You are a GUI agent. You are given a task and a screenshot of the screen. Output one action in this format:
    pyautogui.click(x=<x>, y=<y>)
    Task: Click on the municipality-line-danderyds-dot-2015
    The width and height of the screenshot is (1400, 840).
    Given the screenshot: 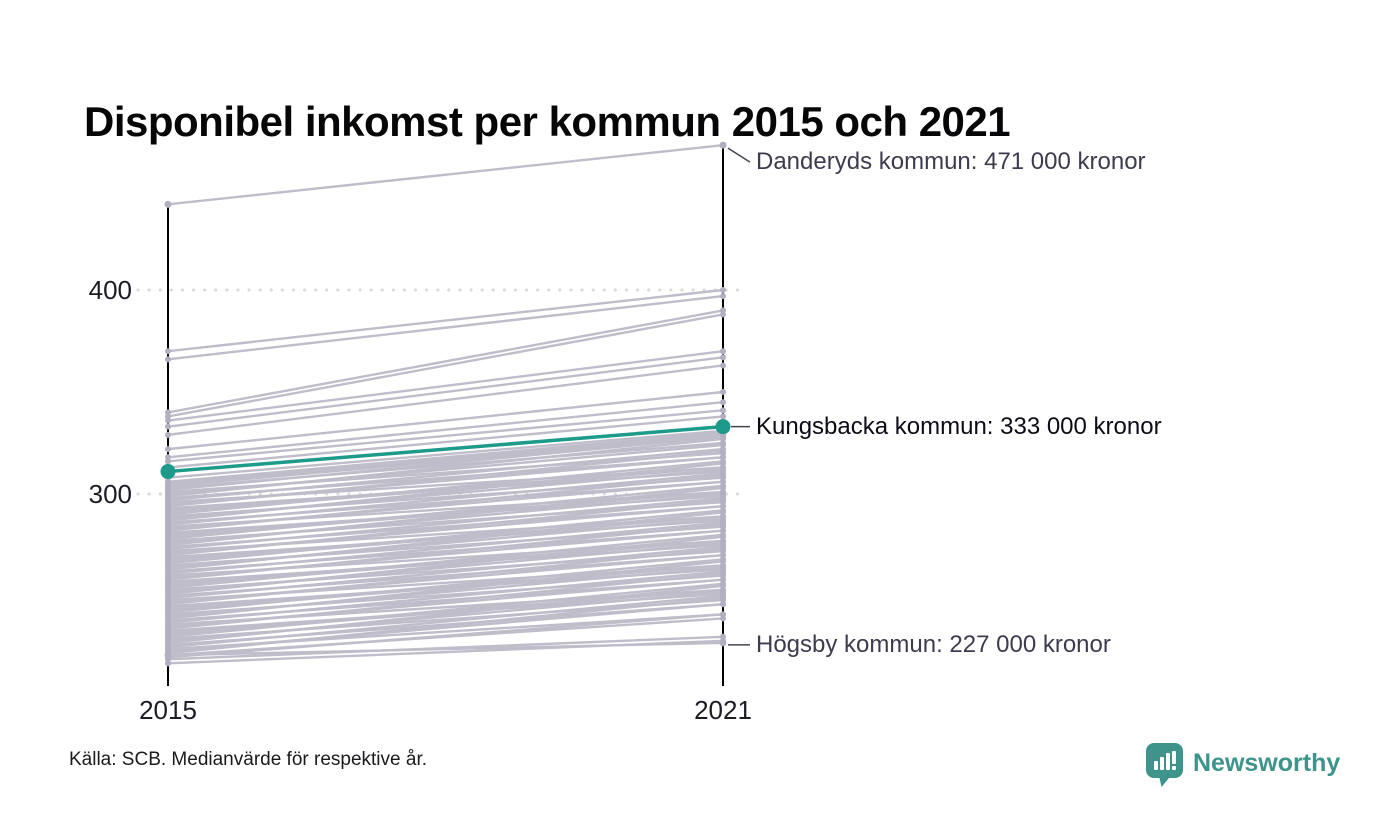 What is the action you would take?
    pyautogui.click(x=168, y=204)
    